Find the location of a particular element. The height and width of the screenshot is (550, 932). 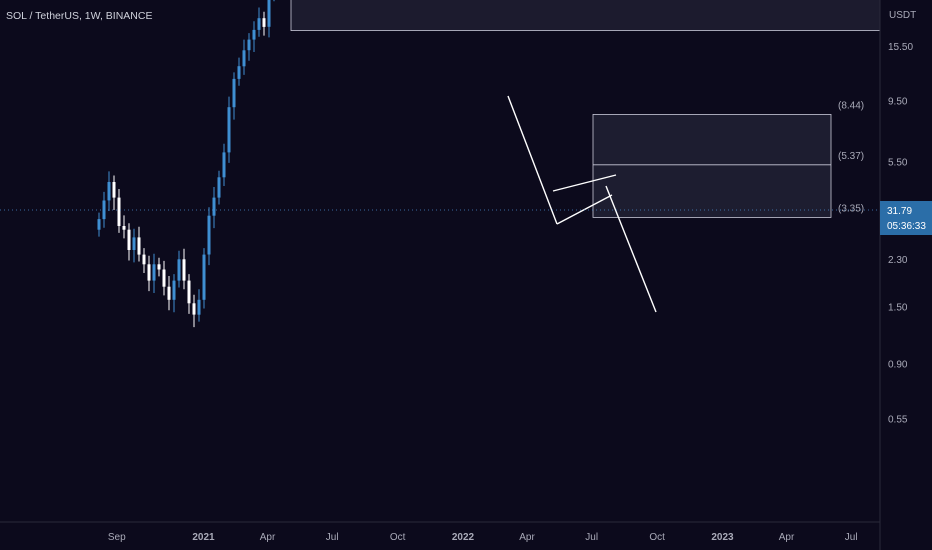

y-tick-label: 1.50 is located at coordinates (898, 308).